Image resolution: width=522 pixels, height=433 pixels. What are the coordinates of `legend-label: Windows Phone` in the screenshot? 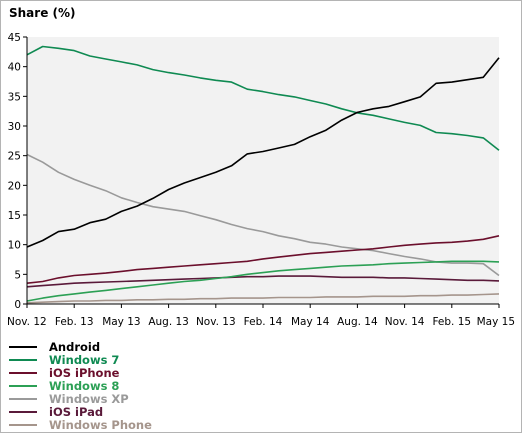 It's located at (100, 425).